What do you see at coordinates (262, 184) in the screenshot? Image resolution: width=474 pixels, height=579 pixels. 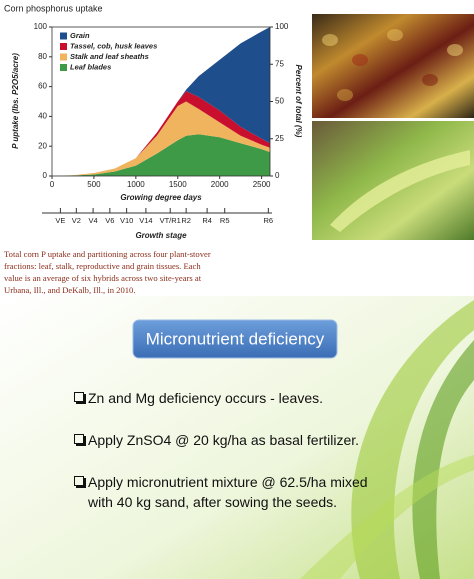 I see `x-tick-label: 2500` at bounding box center [262, 184].